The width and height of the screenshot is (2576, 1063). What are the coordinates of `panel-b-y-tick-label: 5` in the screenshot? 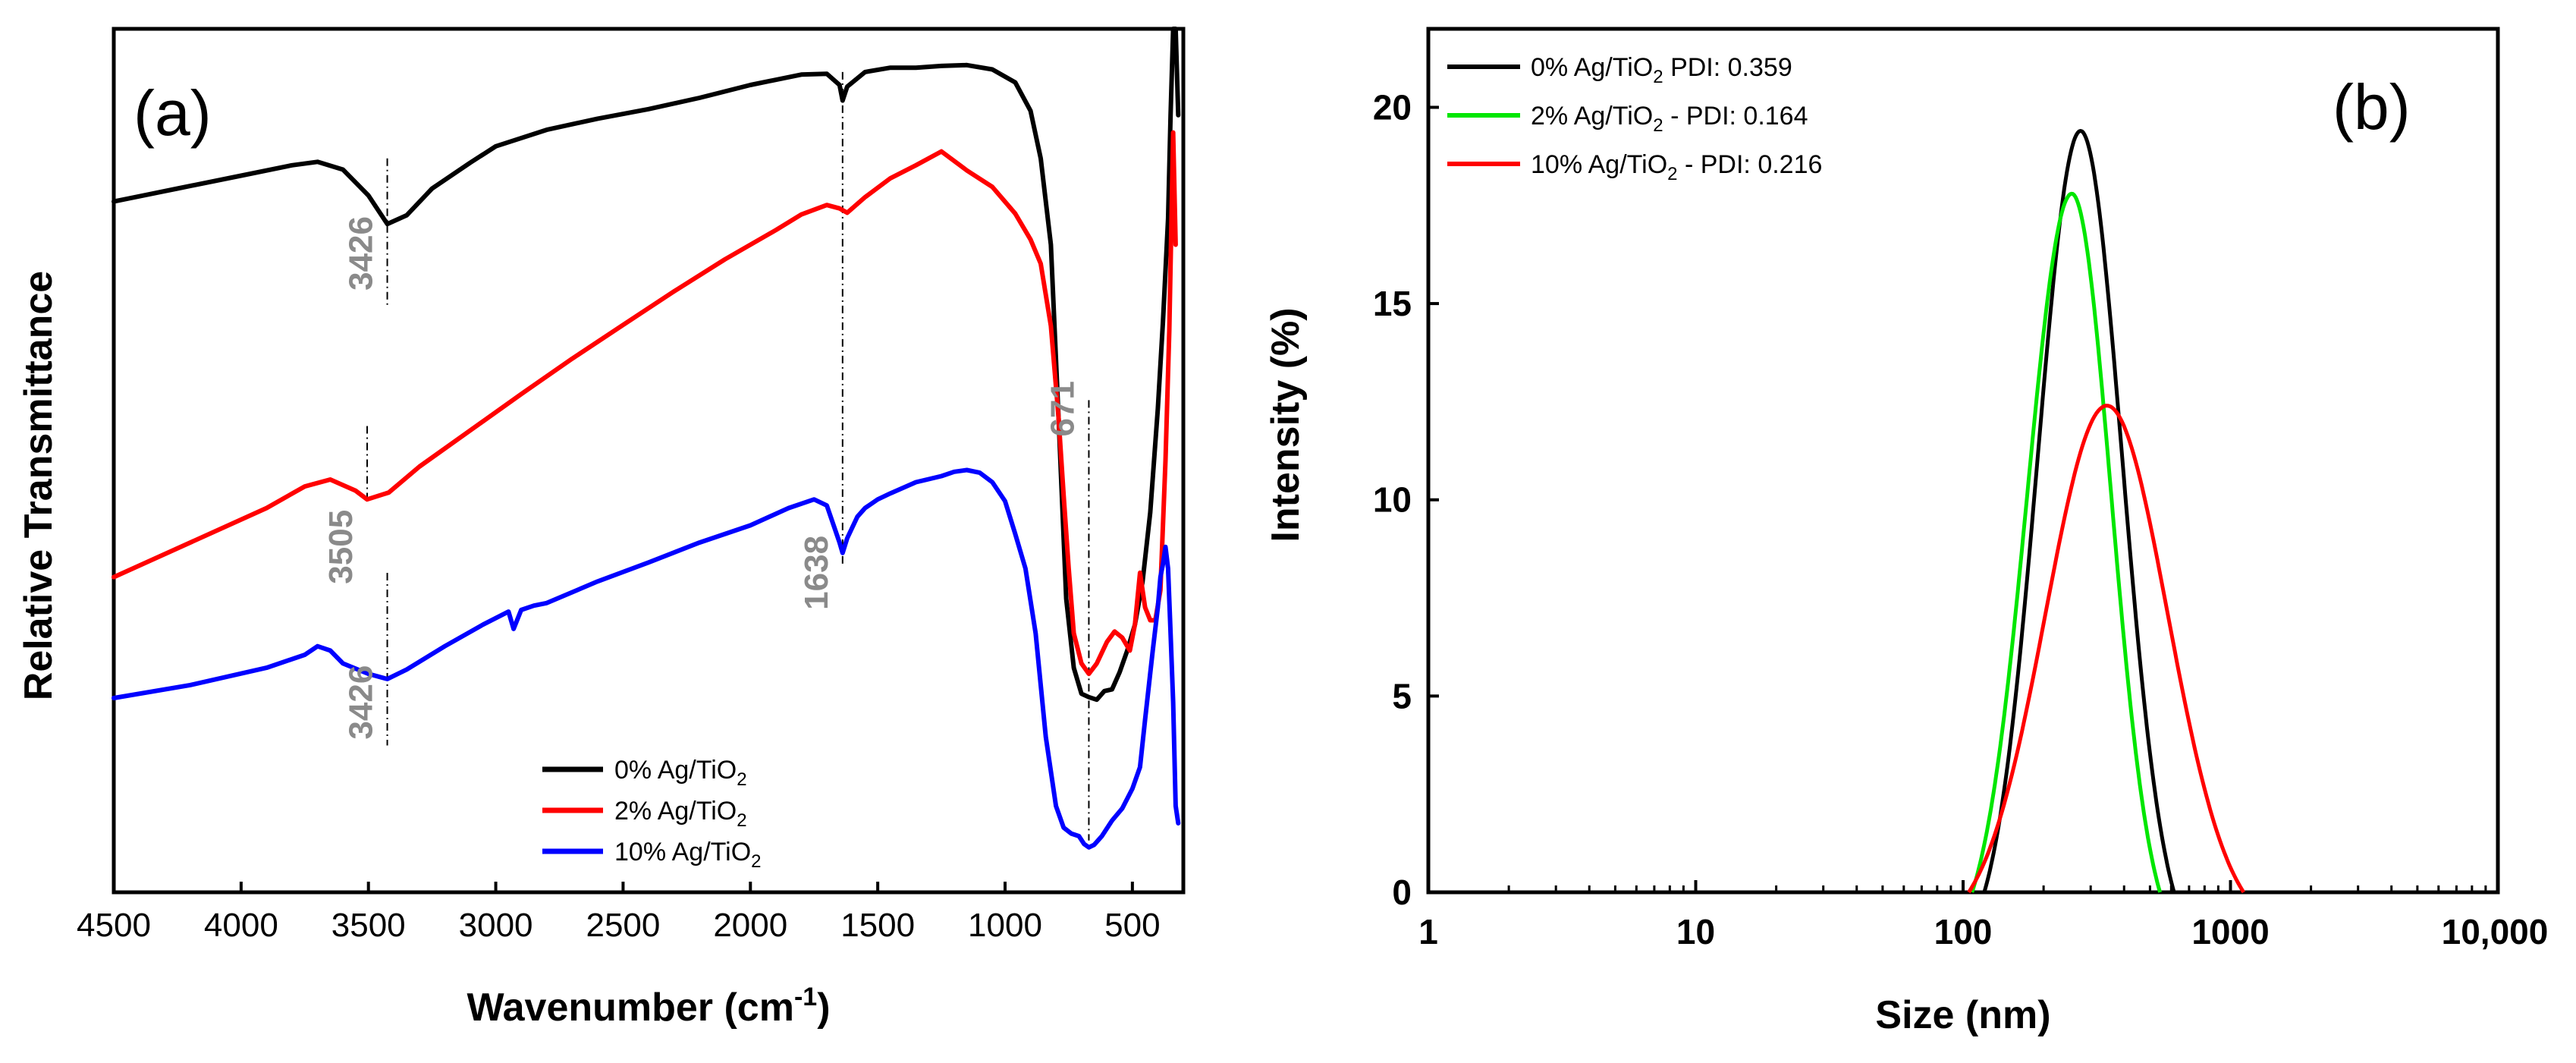 It's located at (1402, 695).